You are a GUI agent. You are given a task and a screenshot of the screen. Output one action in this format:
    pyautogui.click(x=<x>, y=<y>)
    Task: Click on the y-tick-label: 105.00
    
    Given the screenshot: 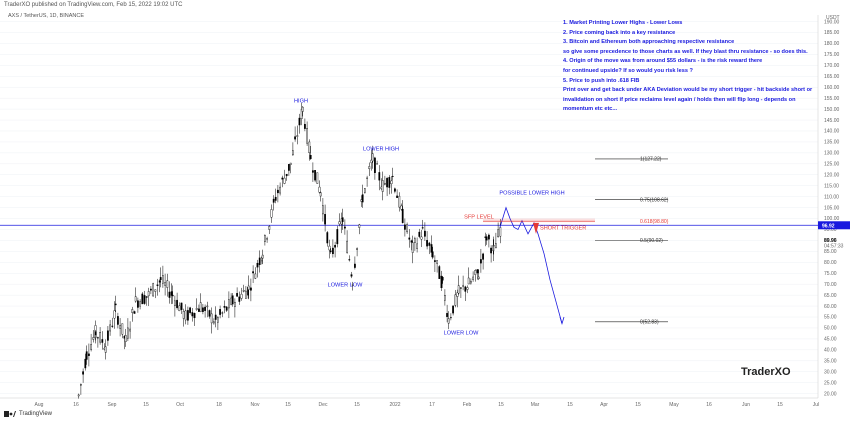 What is the action you would take?
    pyautogui.click(x=832, y=208)
    